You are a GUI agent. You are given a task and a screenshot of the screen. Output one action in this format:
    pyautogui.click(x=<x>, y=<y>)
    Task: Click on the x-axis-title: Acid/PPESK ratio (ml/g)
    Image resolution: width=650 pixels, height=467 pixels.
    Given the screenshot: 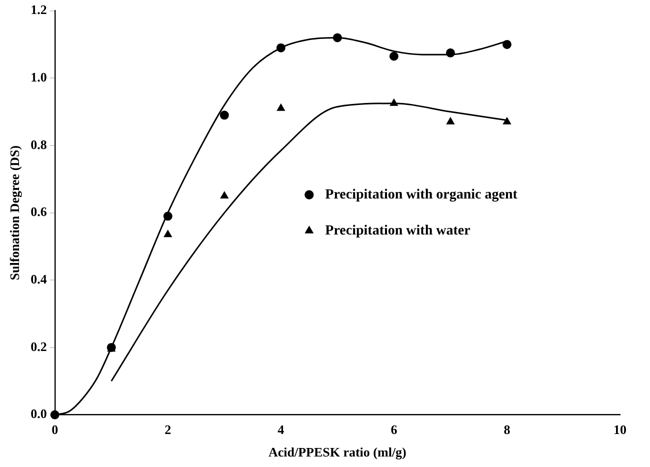 What is the action you would take?
    pyautogui.click(x=337, y=452)
    